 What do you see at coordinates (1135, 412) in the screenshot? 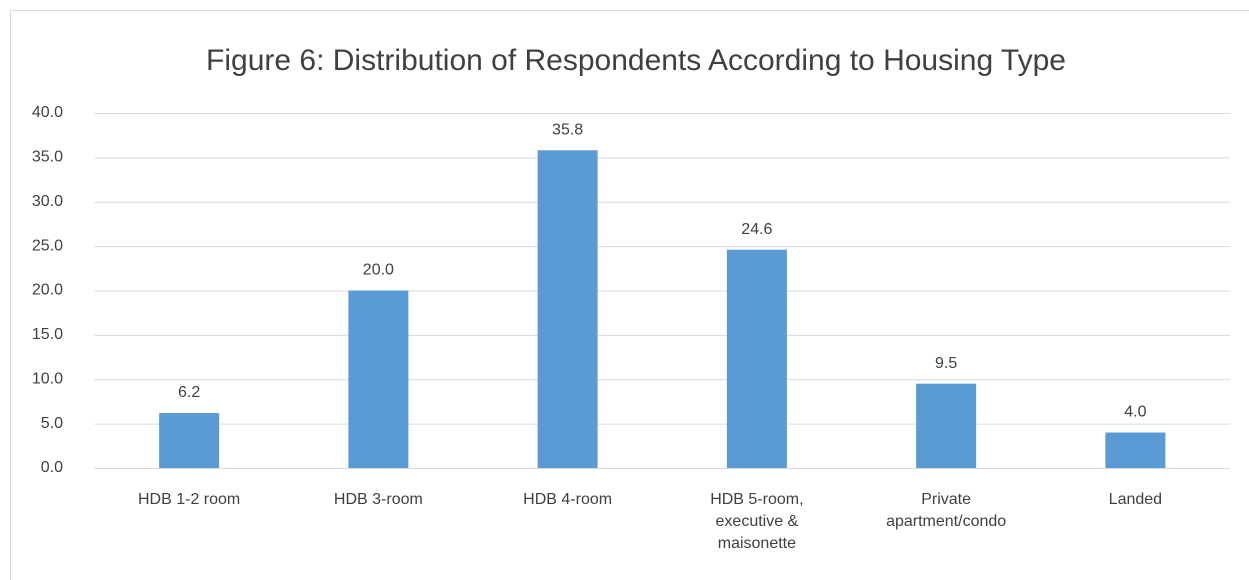
I see `data-label: 4.0` at bounding box center [1135, 412].